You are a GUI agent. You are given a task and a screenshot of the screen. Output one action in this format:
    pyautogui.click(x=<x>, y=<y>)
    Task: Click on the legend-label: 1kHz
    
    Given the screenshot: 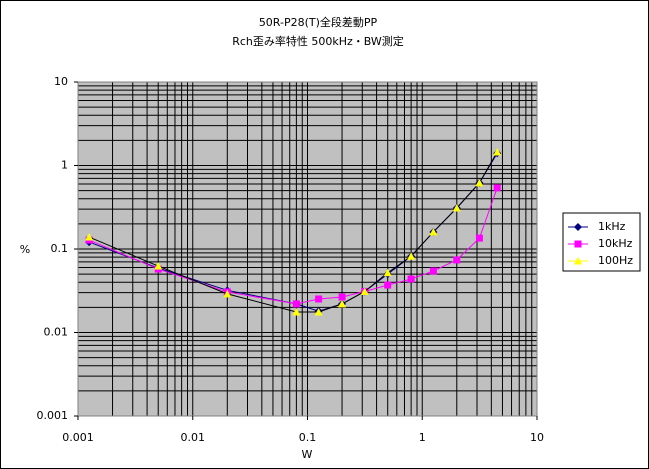 What is the action you would take?
    pyautogui.click(x=612, y=226)
    